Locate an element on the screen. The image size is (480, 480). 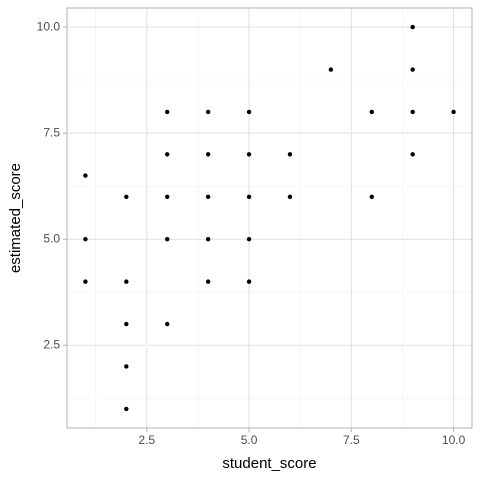
x-tick-label: 2.5 is located at coordinates (146, 440).